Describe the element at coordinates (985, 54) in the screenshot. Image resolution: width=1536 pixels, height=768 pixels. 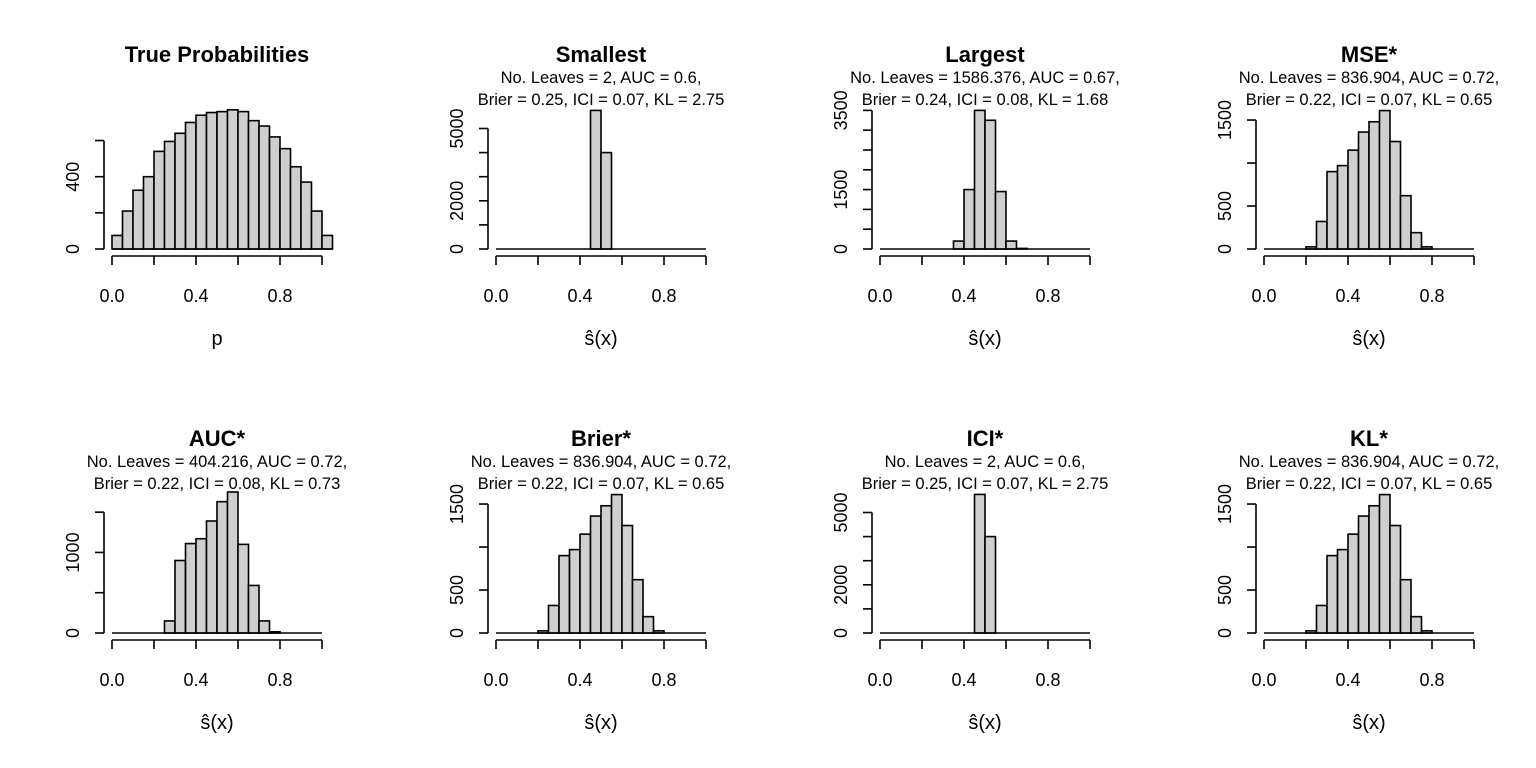
I see `panel-title: Largest` at that location.